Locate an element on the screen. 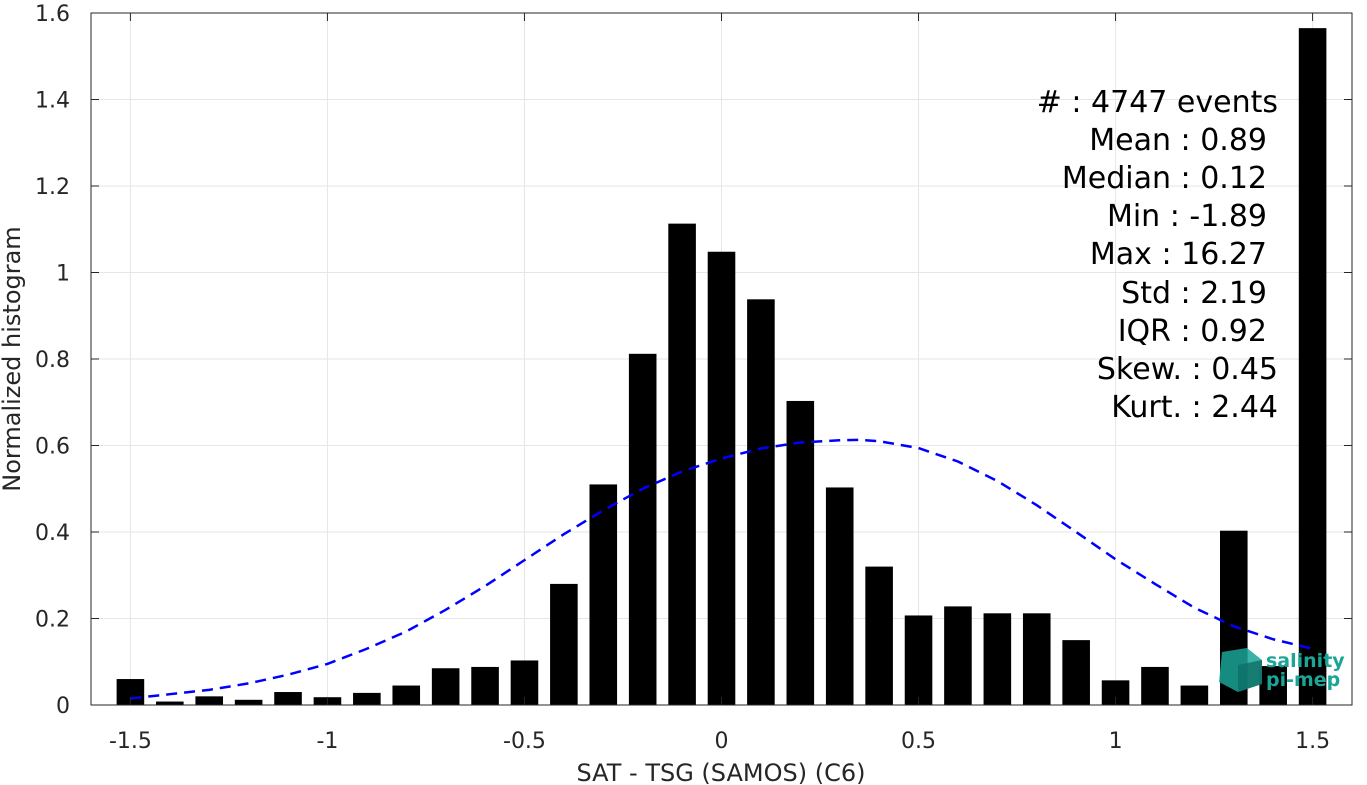  stat-max: Max : 16.27 is located at coordinates (1178, 254).